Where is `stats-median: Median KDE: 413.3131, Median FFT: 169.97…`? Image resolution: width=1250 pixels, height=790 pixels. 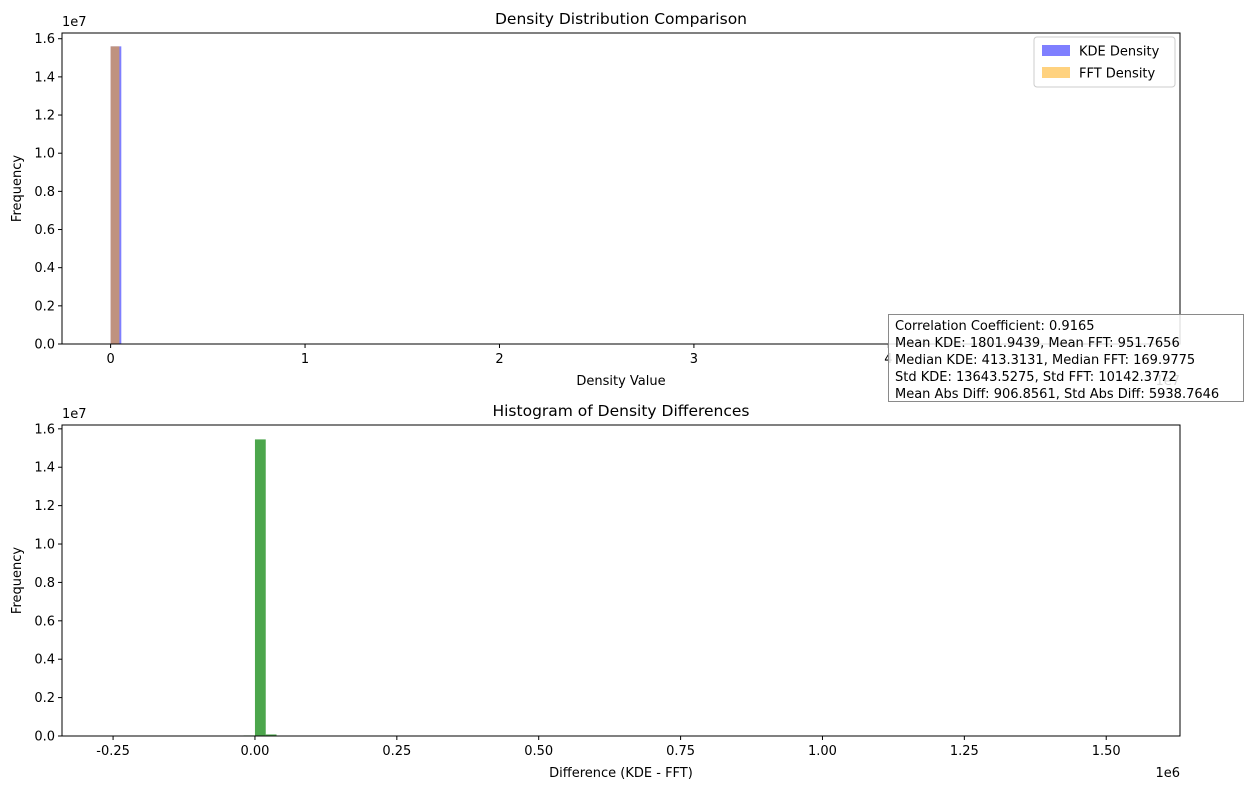 stats-median: Median KDE: 413.3131, Median FFT: 169.97… is located at coordinates (1045, 360).